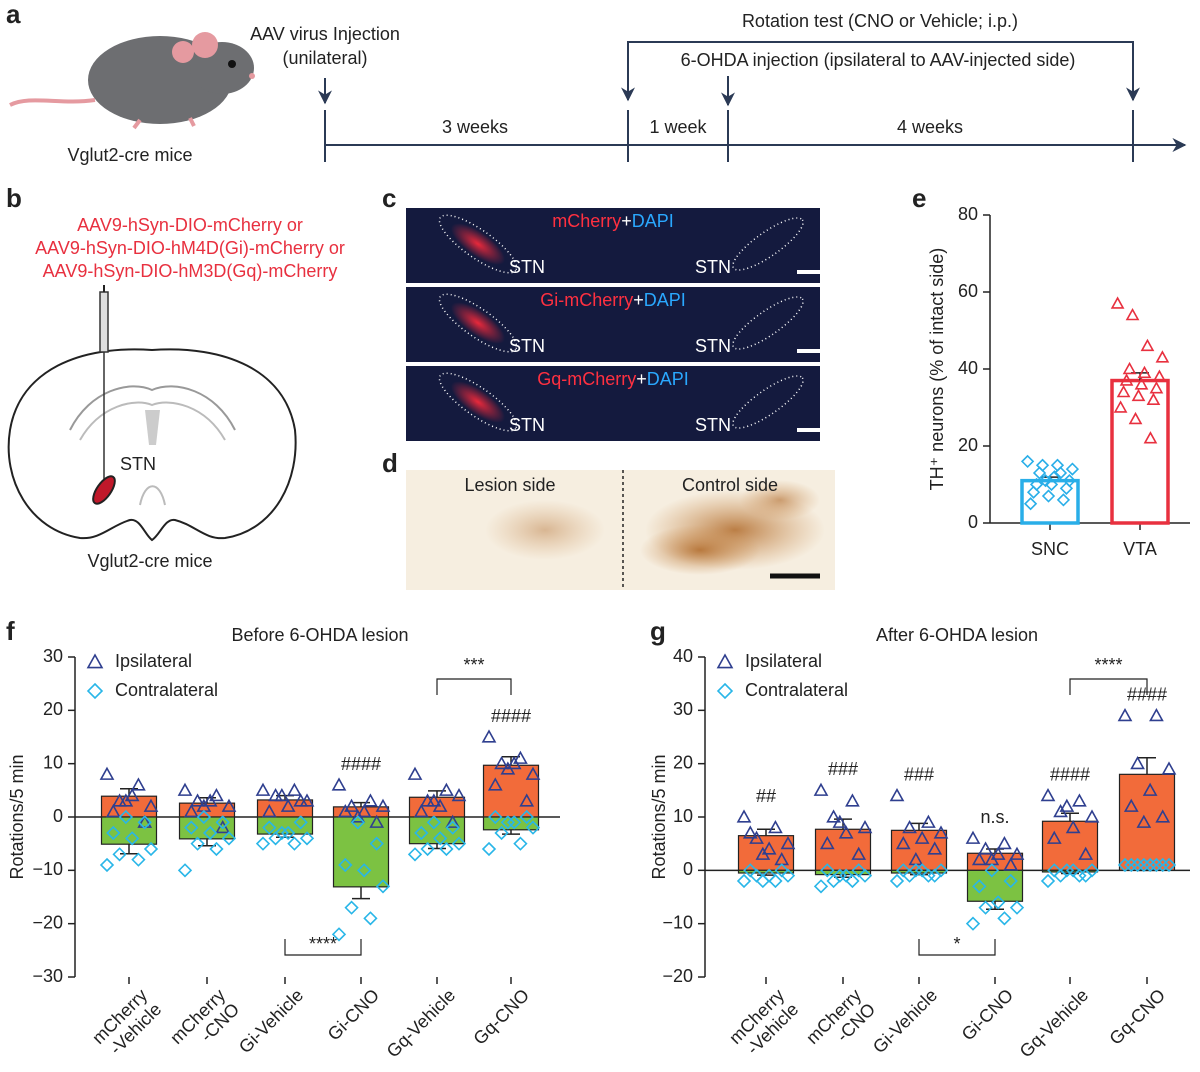  Describe the element at coordinates (190, 248) in the screenshot. I see `construct: AAV9-hSyn-DIO-hM4D(Gi)-mCherry or` at that location.